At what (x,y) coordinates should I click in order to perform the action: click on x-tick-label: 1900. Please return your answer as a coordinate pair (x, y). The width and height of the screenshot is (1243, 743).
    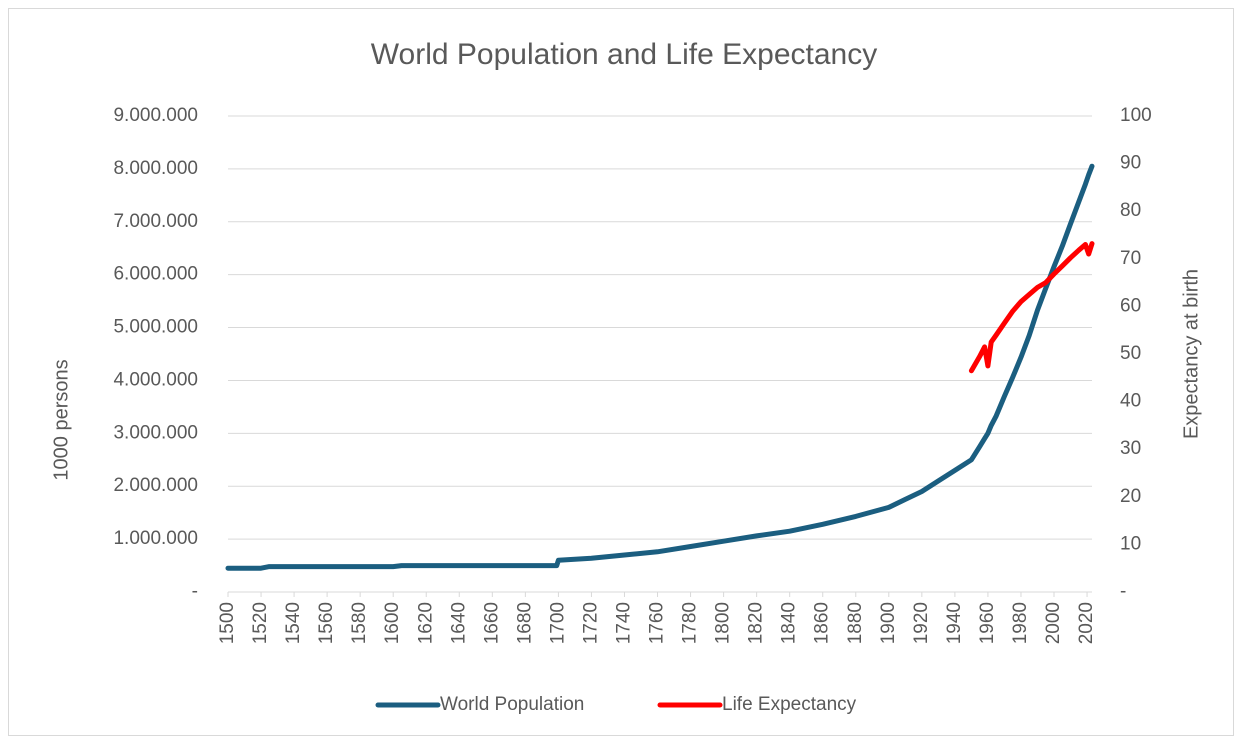
    Looking at the image, I should click on (888, 623).